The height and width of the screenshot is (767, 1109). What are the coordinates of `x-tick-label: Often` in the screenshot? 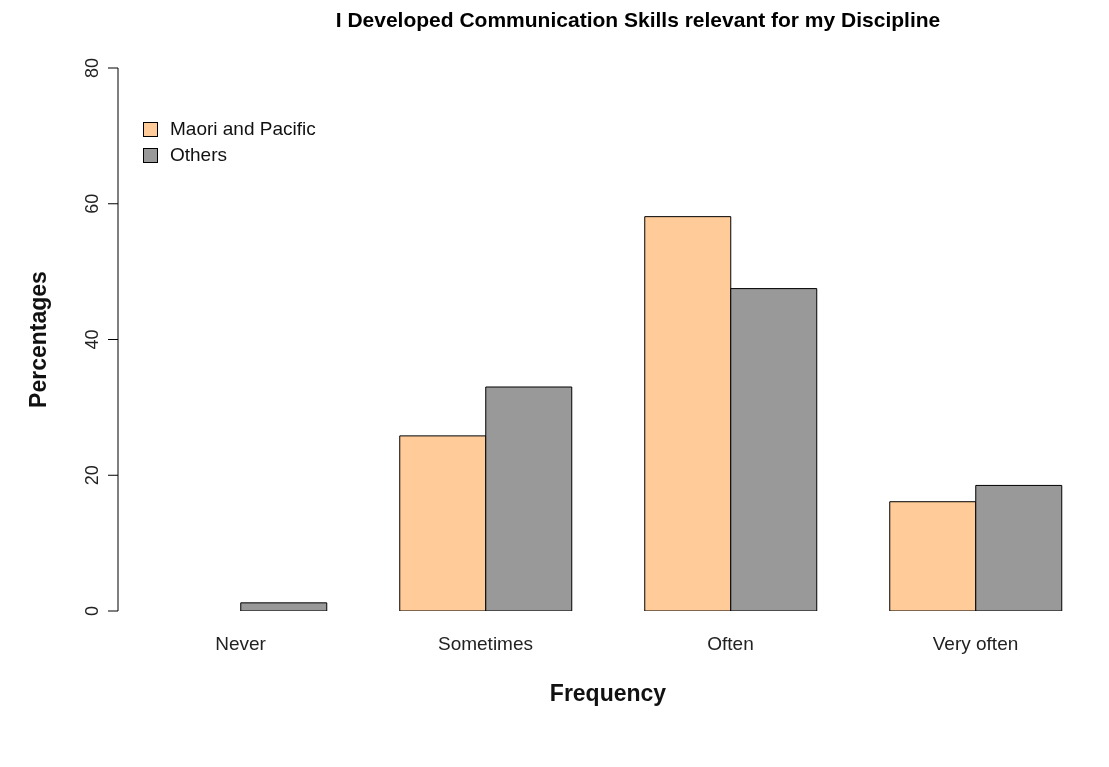 It's located at (730, 644).